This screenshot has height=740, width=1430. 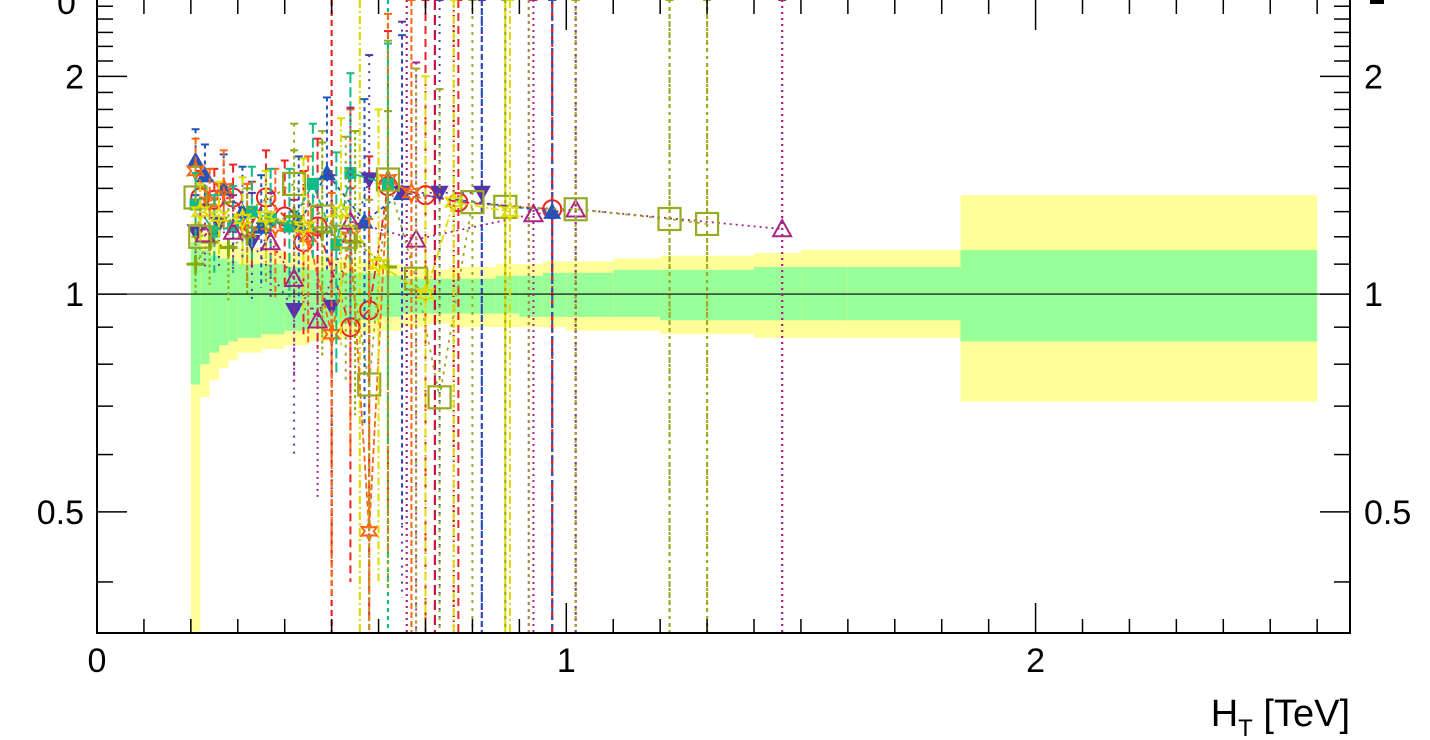 What do you see at coordinates (1373, 295) in the screenshot?
I see `y-tick-label-right: 1` at bounding box center [1373, 295].